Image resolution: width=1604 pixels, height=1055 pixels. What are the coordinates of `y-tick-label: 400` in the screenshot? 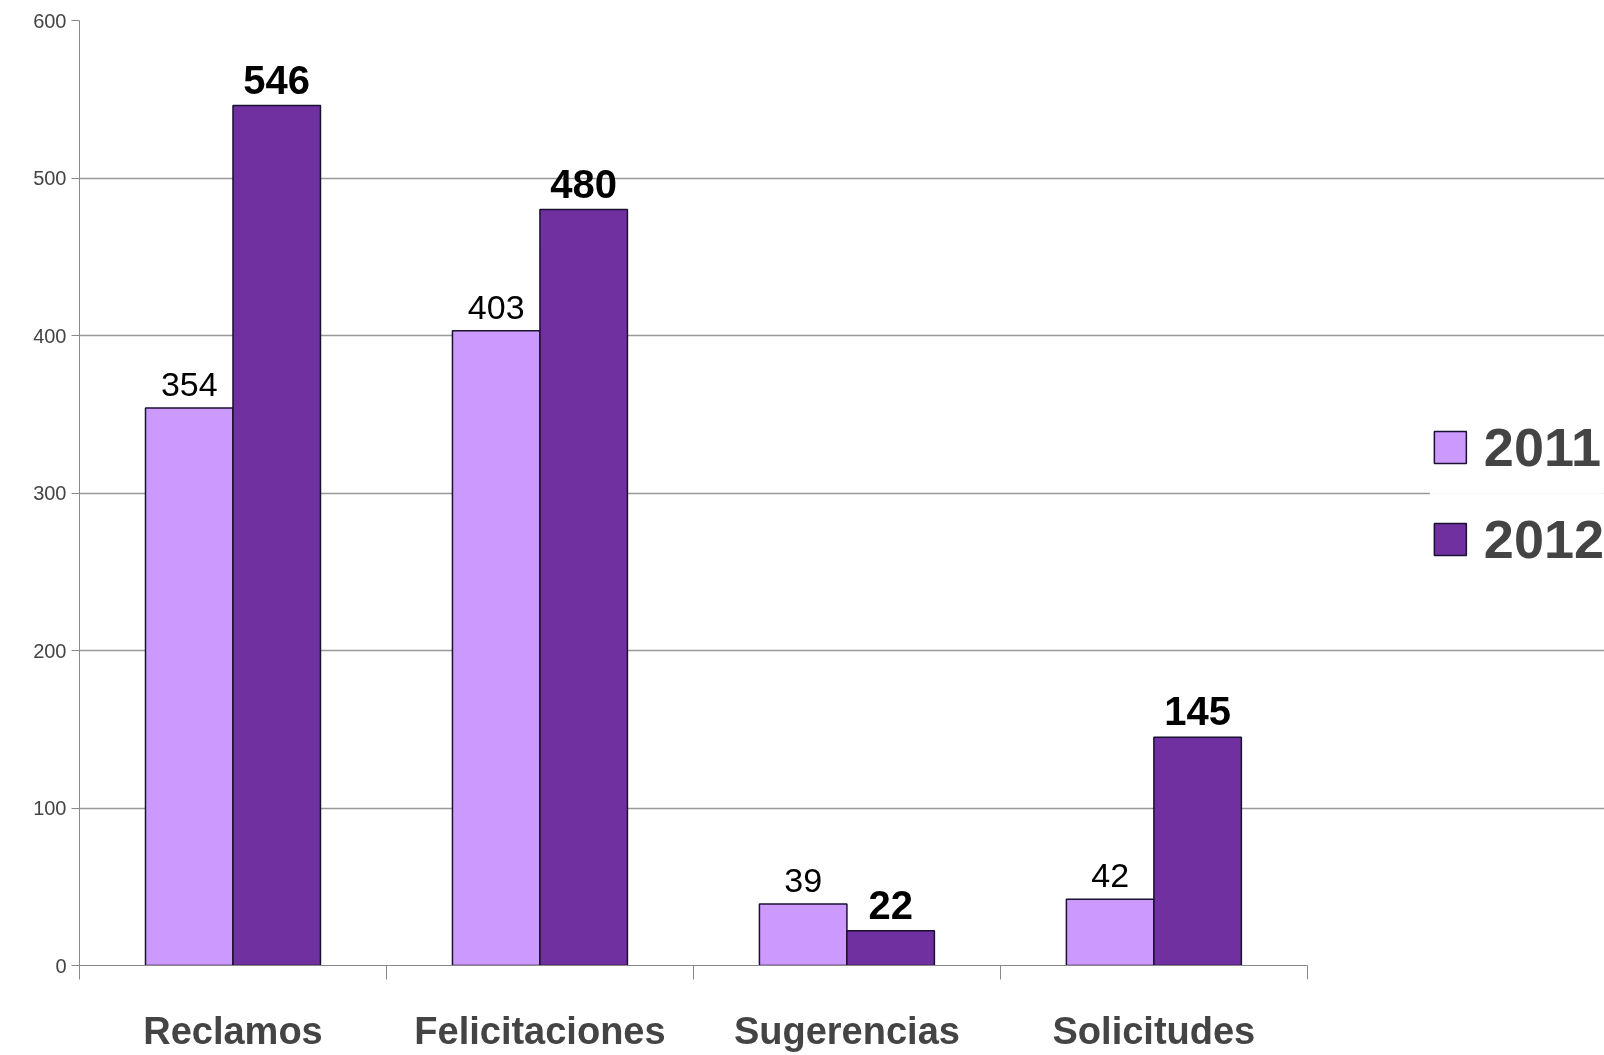 It's located at (50, 335).